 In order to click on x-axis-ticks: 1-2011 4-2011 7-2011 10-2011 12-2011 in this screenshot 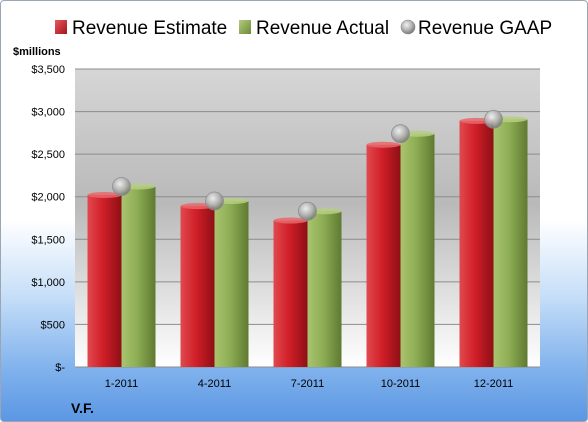, I will do `click(309, 384)`.